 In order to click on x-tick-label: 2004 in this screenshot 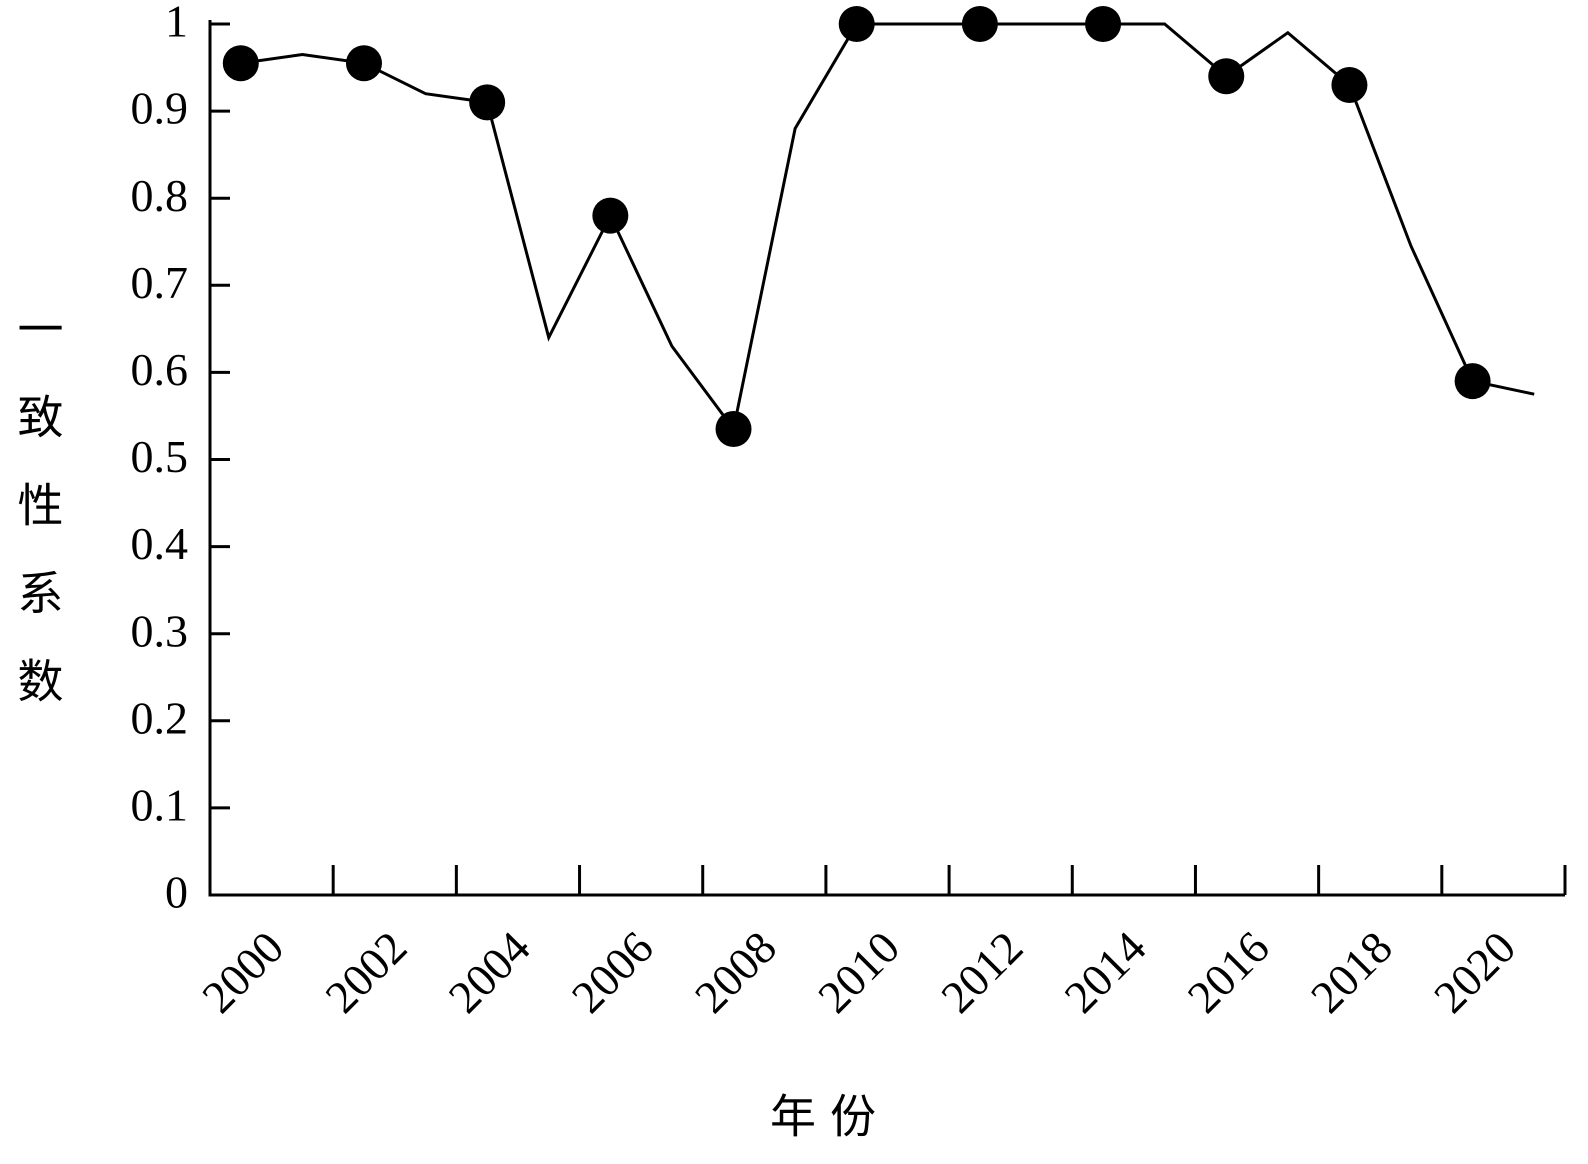, I will do `click(489, 971)`.